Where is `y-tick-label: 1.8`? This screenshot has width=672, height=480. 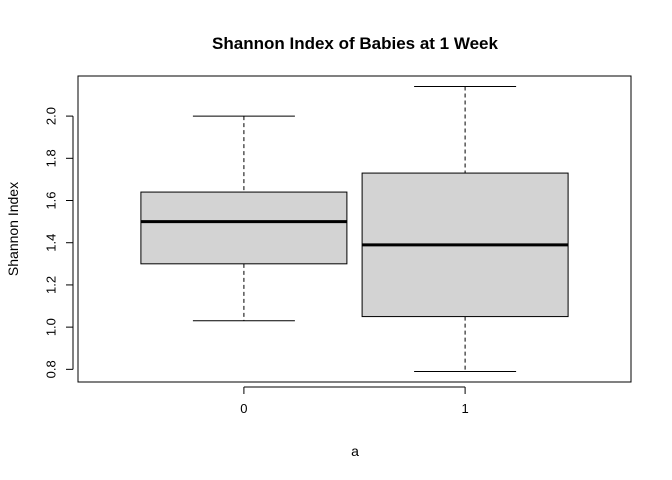 y-tick-label: 1.8 is located at coordinates (50, 158).